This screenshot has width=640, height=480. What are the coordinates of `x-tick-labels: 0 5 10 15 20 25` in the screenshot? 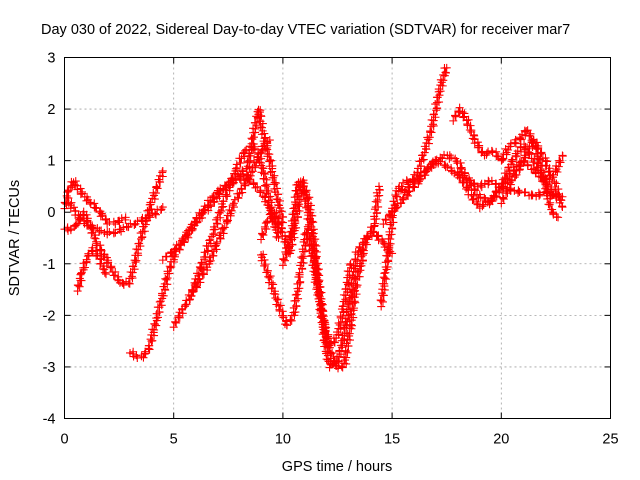 It's located at (339, 440).